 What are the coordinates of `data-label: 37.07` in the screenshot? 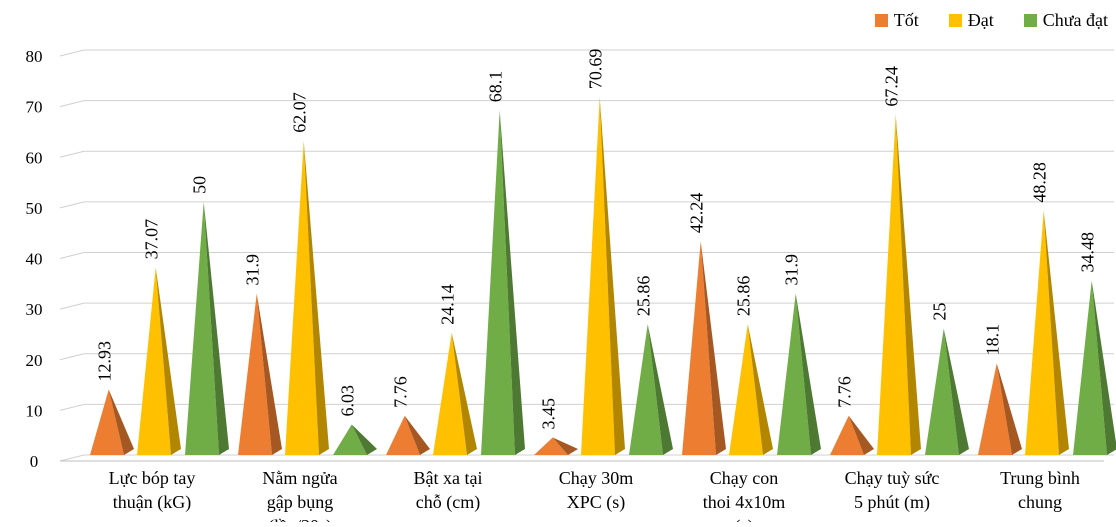 It's located at (152, 239).